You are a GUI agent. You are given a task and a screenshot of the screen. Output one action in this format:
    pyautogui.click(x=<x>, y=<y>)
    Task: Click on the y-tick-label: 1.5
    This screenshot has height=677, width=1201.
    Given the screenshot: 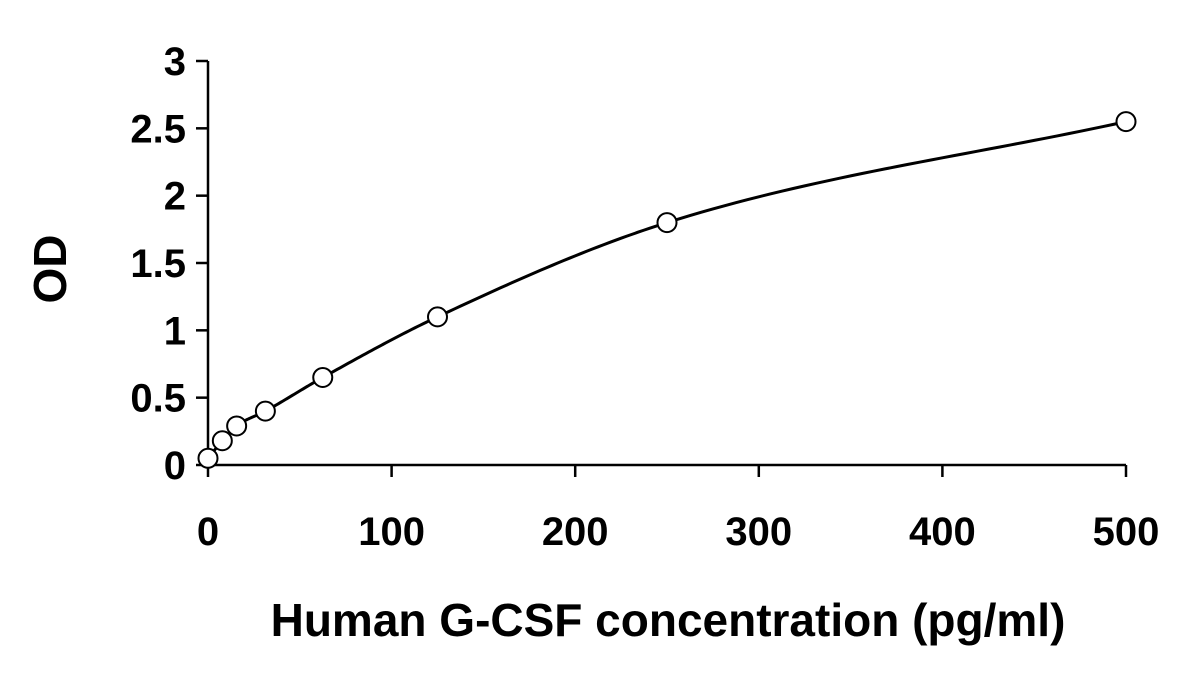 What is the action you would take?
    pyautogui.click(x=158, y=264)
    